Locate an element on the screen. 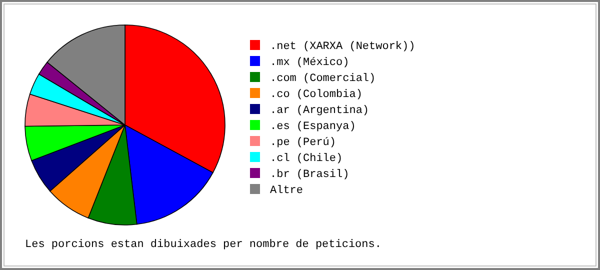 The image size is (600, 270). legend-label: .ar (Argentina) is located at coordinates (320, 111).